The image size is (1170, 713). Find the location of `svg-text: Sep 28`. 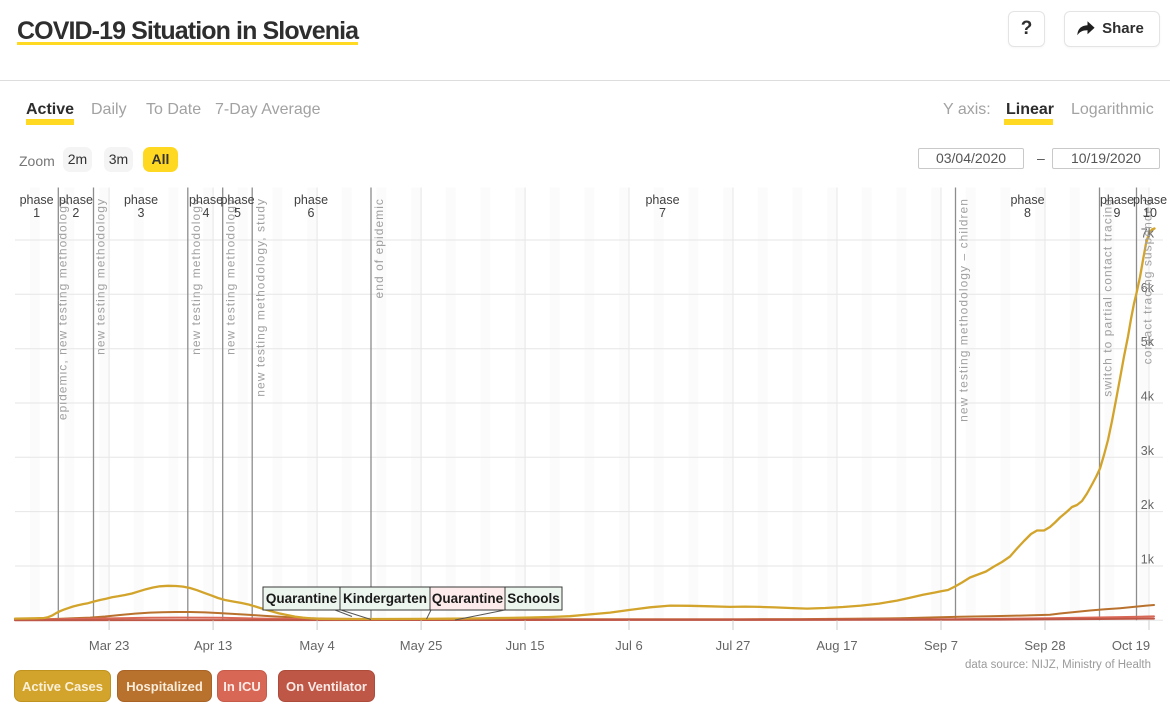

svg-text: Sep 28 is located at coordinates (1044, 645).